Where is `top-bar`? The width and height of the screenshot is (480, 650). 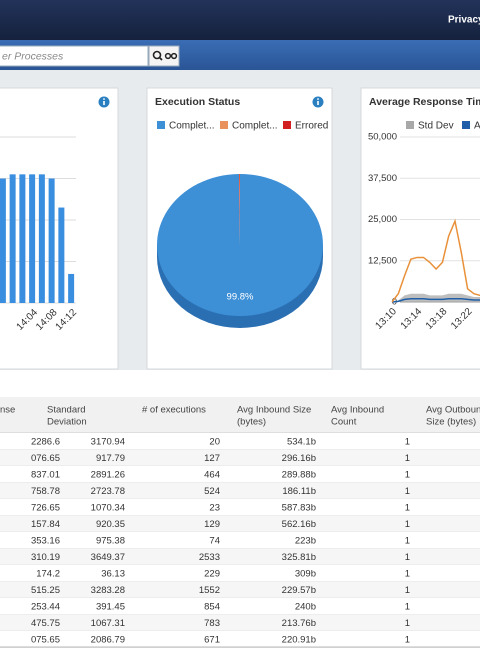 top-bar is located at coordinates (240, 20).